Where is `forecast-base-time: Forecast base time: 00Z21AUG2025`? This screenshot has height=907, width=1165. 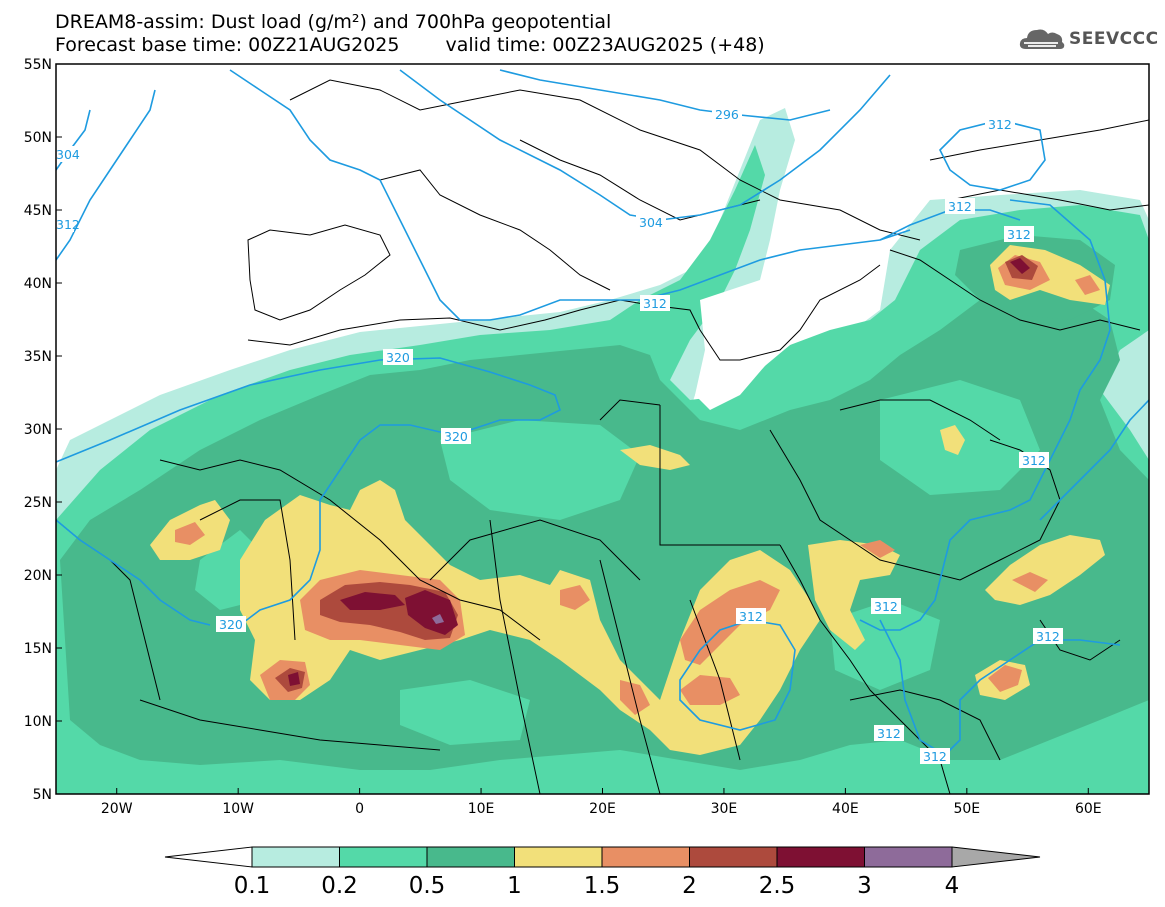
forecast-base-time: Forecast base time: 00Z21AUG2025 is located at coordinates (227, 45).